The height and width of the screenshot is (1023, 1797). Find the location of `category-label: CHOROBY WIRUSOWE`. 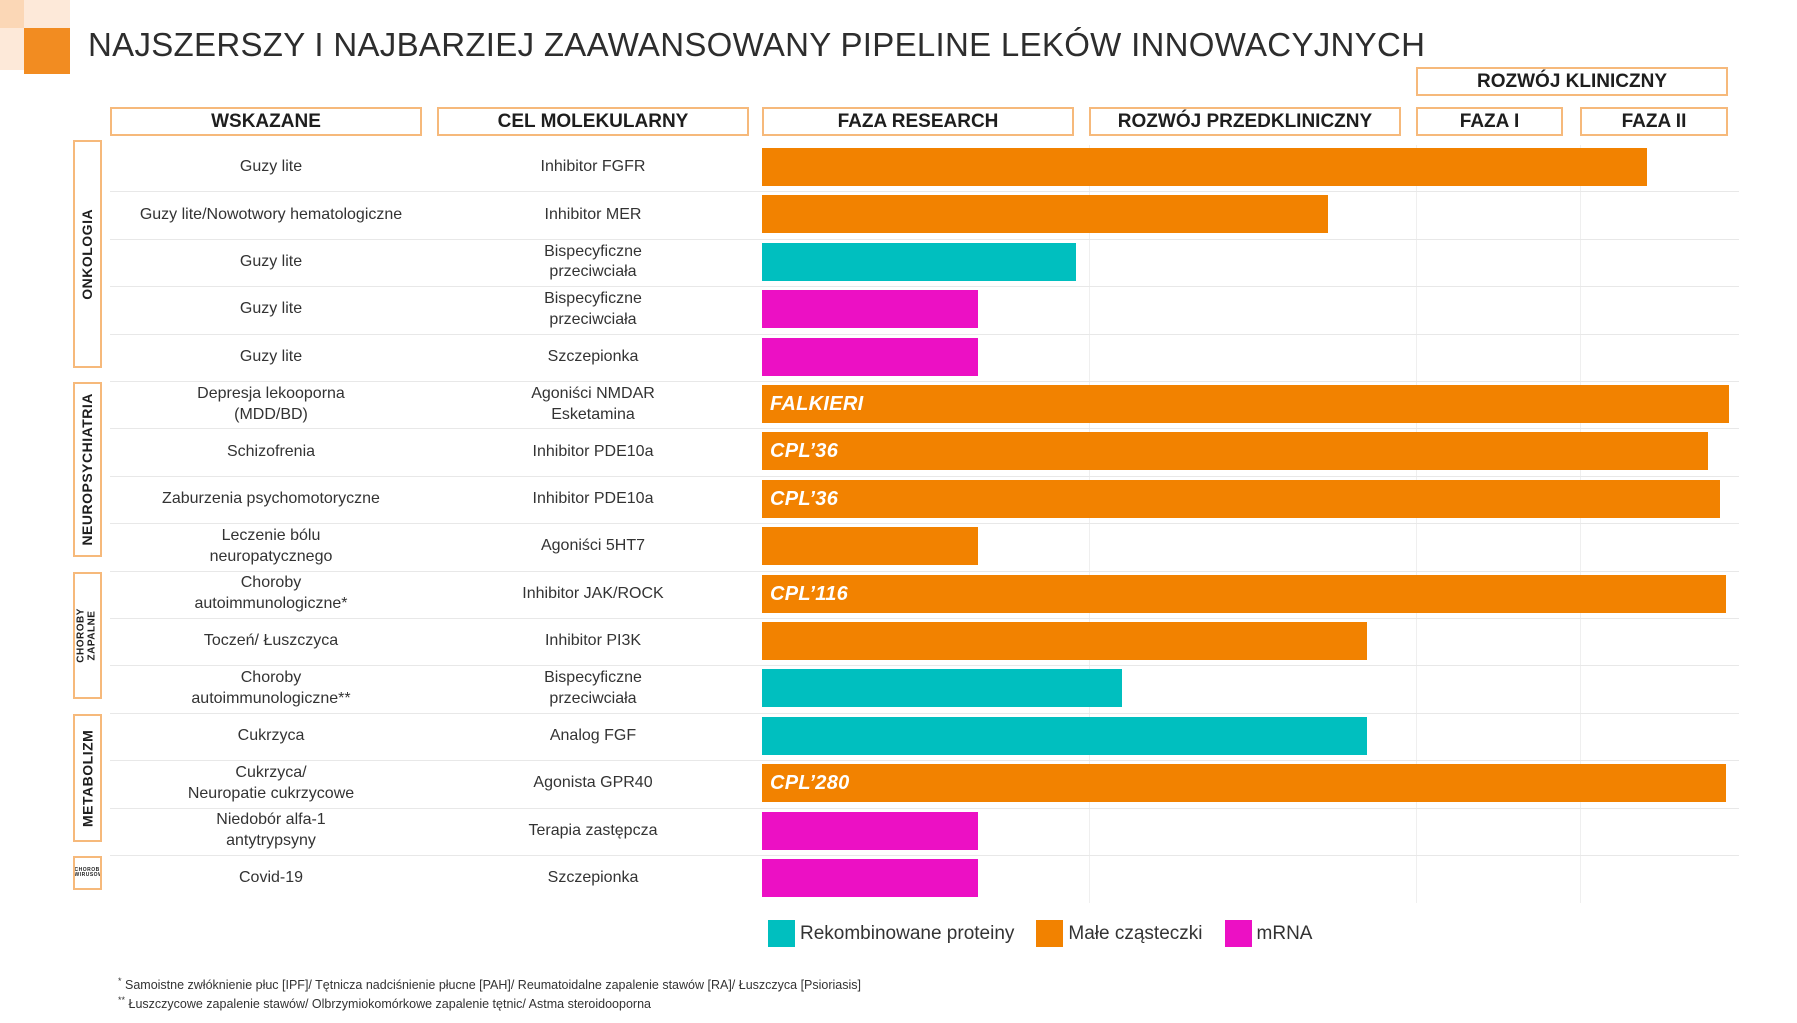

category-label: CHOROBY WIRUSOWE is located at coordinates (88, 872).